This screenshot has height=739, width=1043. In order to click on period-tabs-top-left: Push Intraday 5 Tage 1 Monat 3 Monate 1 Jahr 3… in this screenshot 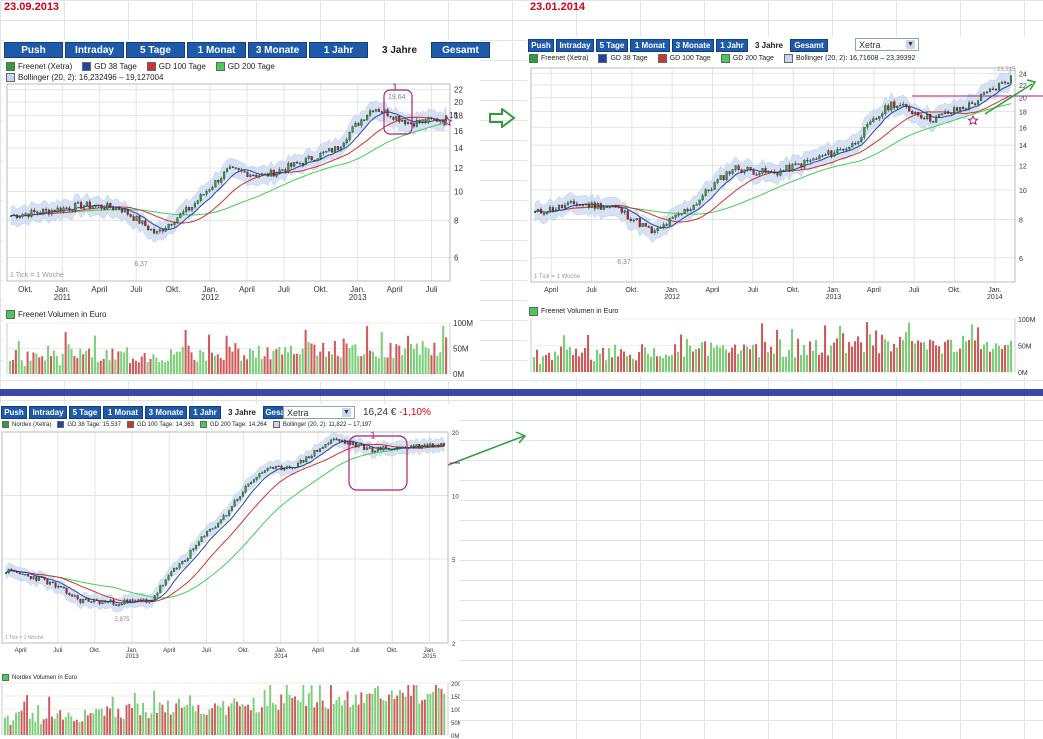, I will do `click(247, 50)`.